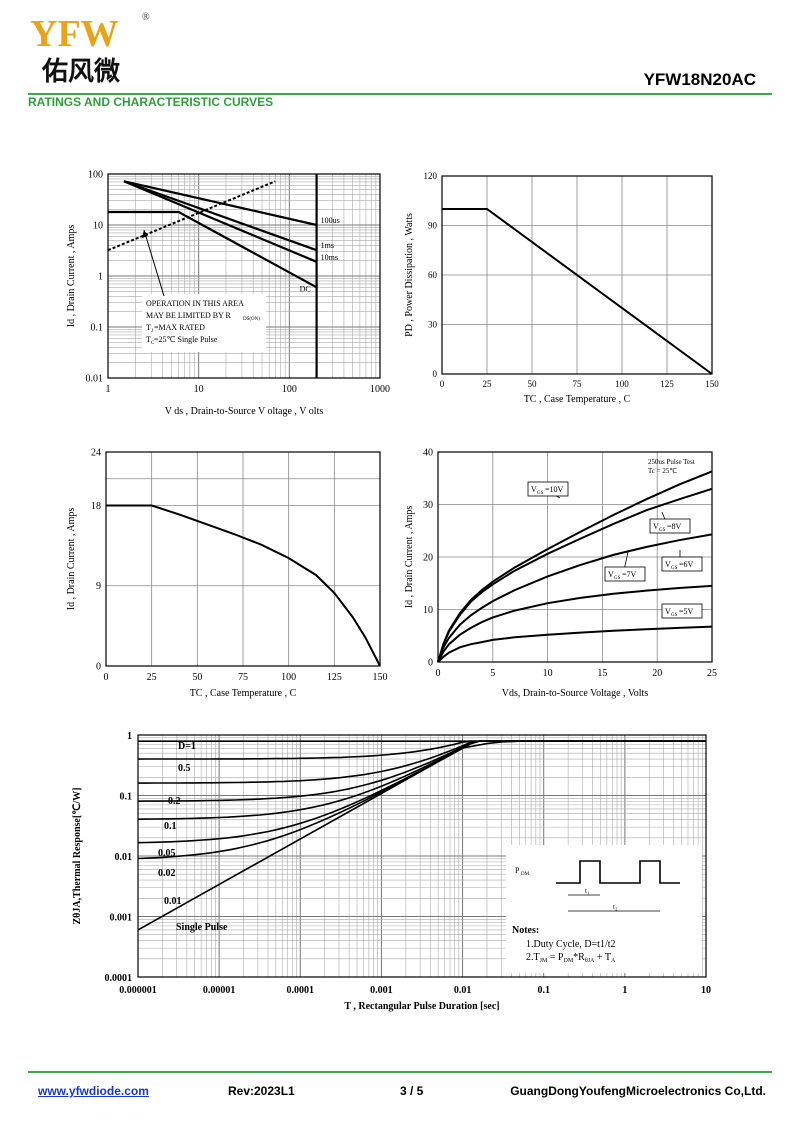 The height and width of the screenshot is (1129, 800). What do you see at coordinates (686, 611) in the screenshot?
I see `series-label: =5V` at bounding box center [686, 611].